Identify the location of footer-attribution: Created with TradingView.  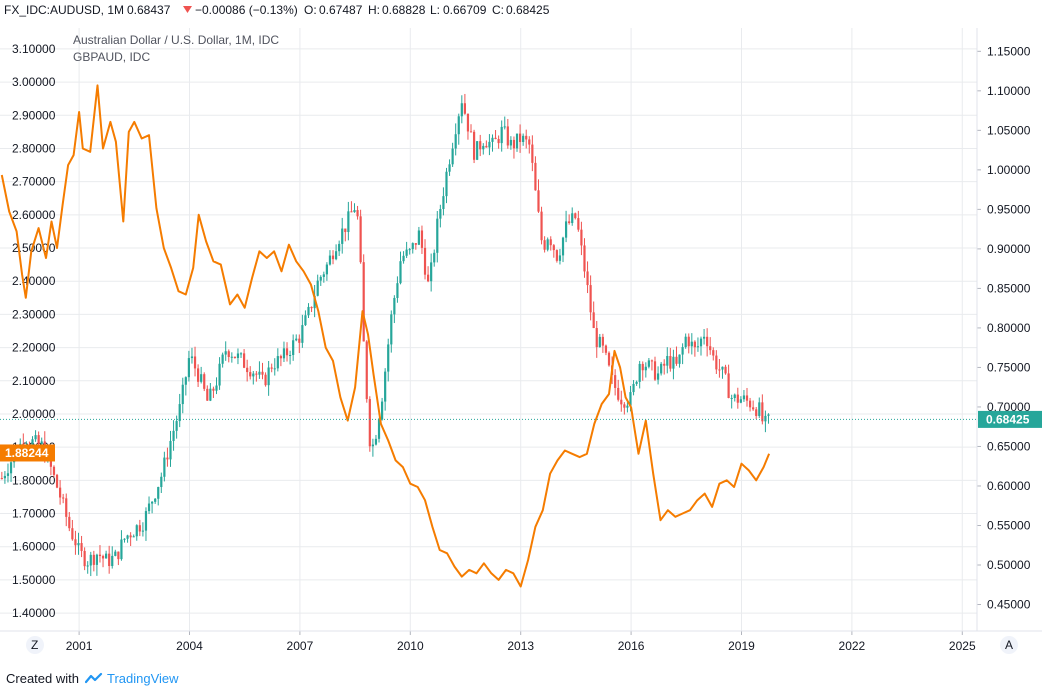
(92, 678).